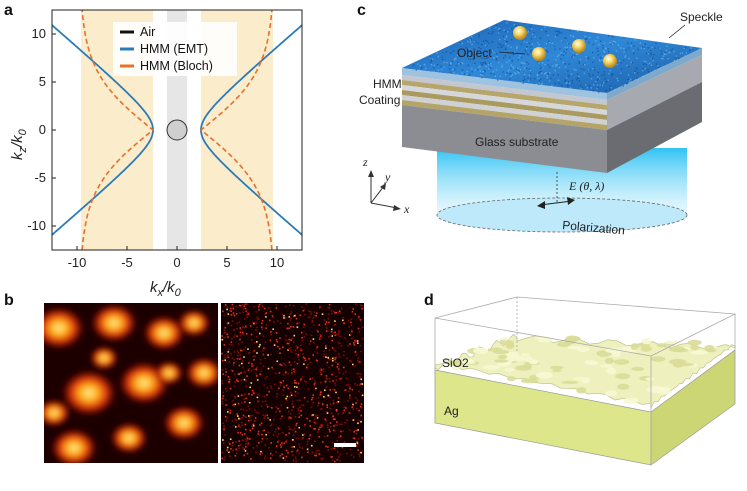  What do you see at coordinates (562, 215) in the screenshot?
I see `beam-spot` at bounding box center [562, 215].